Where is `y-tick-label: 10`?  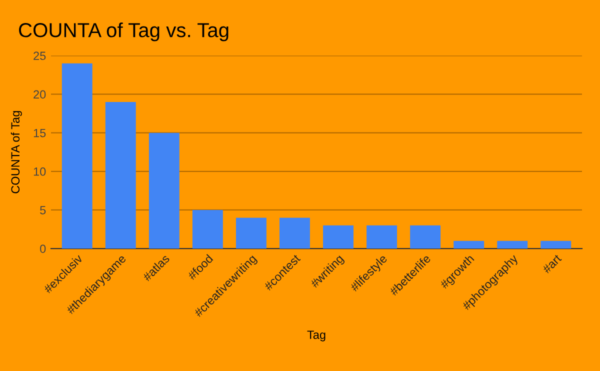 y-tick-label: 10 is located at coordinates (40, 171).